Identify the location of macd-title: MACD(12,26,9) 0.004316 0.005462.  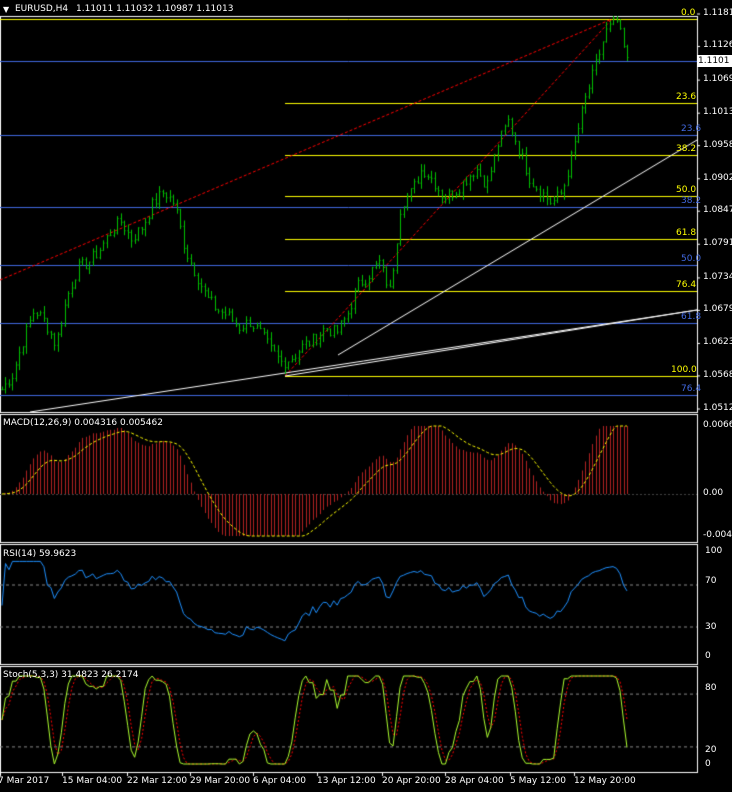
(83, 423).